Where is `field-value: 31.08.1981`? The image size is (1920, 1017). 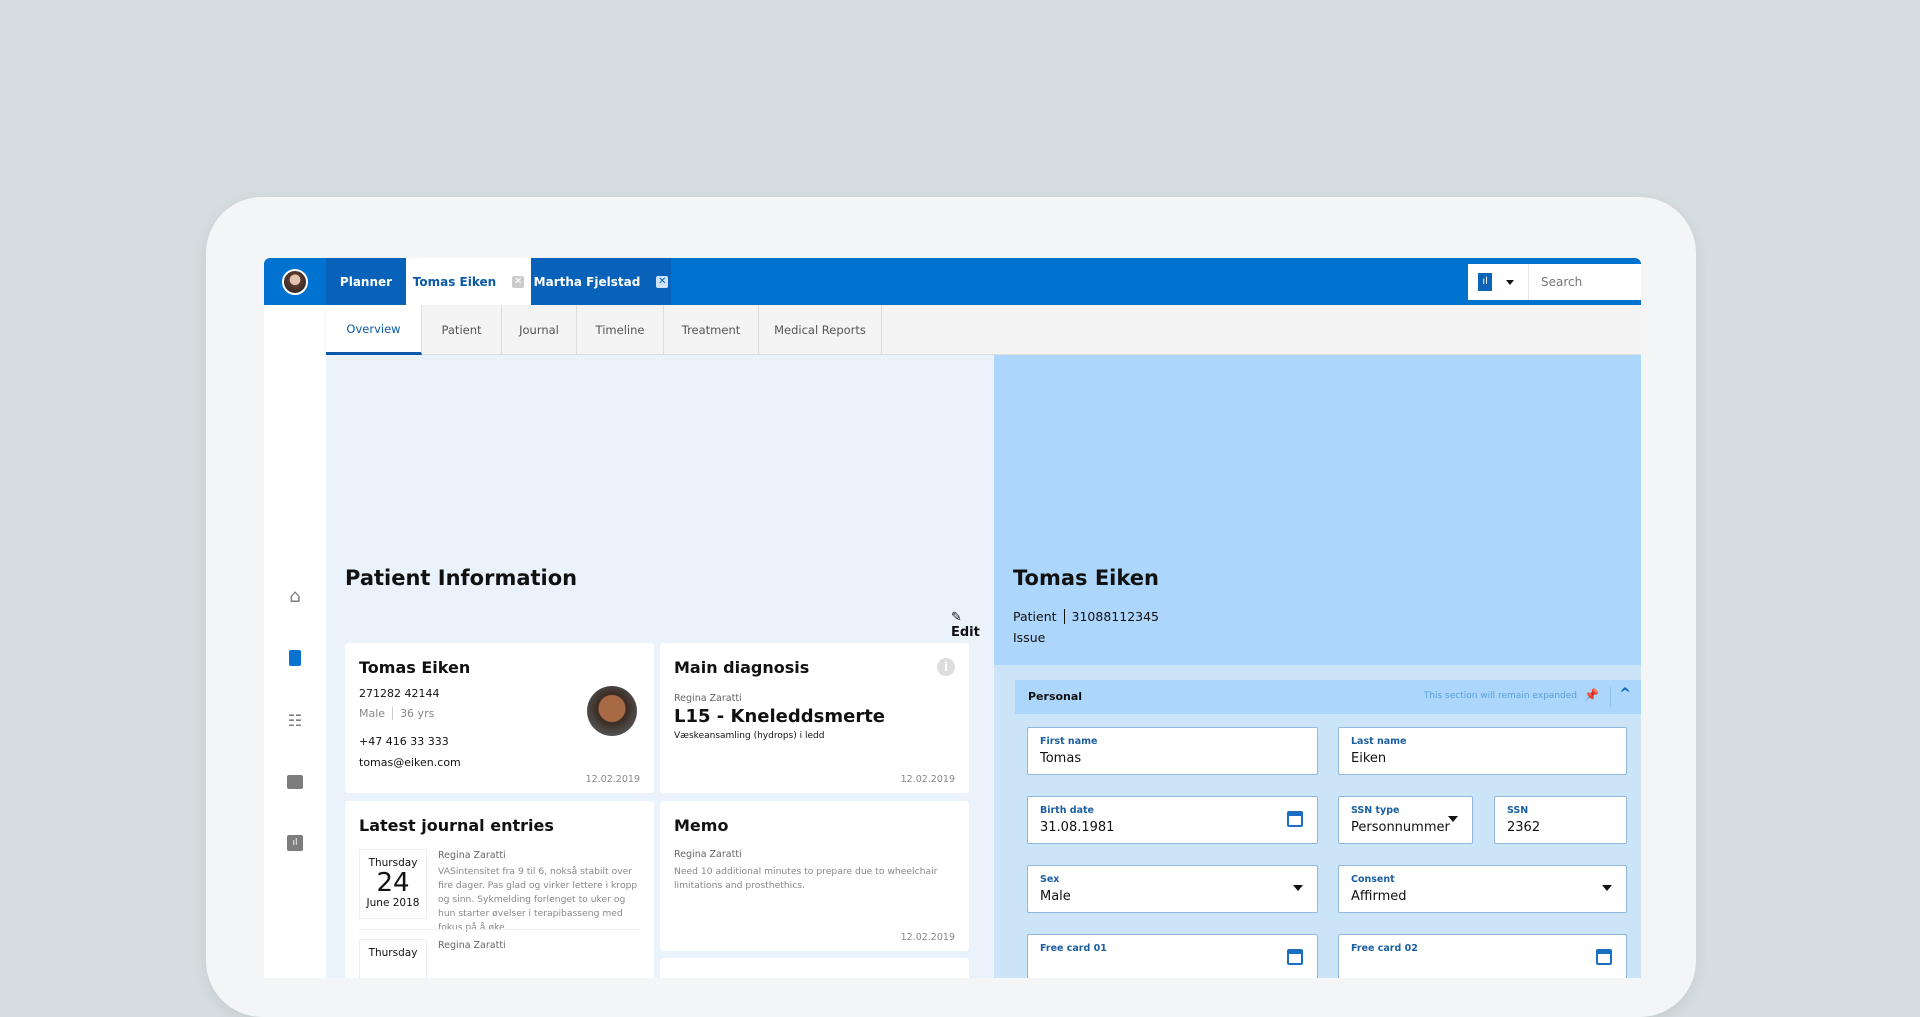
field-value: 31.08.1981 is located at coordinates (1077, 827).